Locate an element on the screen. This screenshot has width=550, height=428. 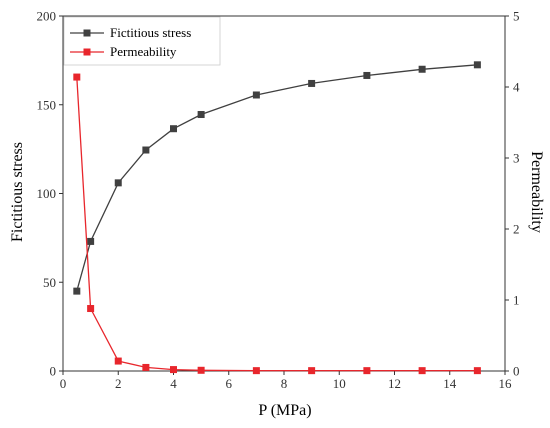
legend-entry-fictitious-stress: Fictitious stress is located at coordinates (130, 32).